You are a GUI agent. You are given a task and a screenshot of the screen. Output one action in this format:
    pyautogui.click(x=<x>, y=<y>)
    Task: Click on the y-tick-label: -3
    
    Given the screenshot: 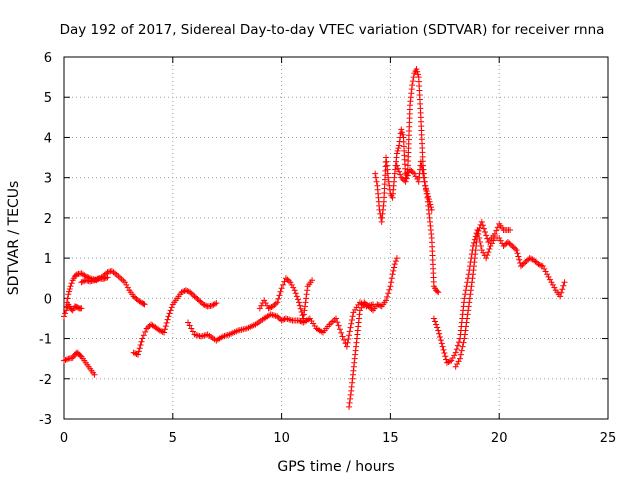 What is the action you would take?
    pyautogui.click(x=45, y=420)
    